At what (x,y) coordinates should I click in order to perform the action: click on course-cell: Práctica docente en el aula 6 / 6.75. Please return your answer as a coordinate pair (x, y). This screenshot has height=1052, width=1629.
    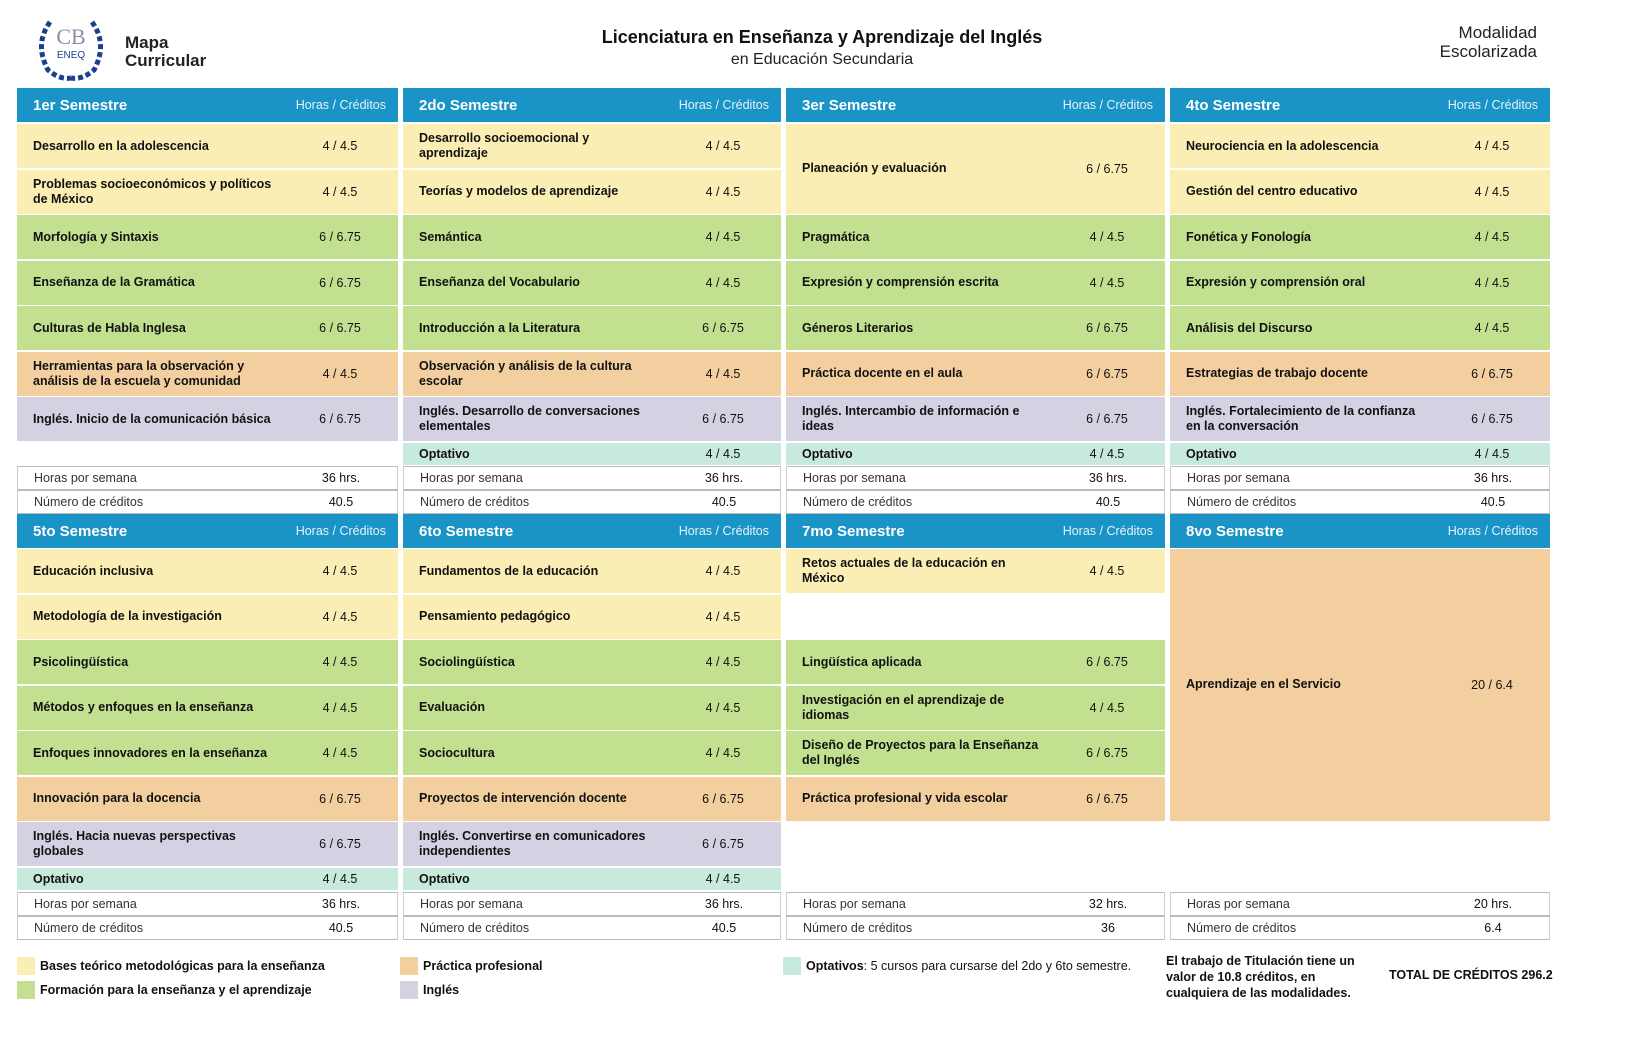
    Looking at the image, I should click on (975, 373).